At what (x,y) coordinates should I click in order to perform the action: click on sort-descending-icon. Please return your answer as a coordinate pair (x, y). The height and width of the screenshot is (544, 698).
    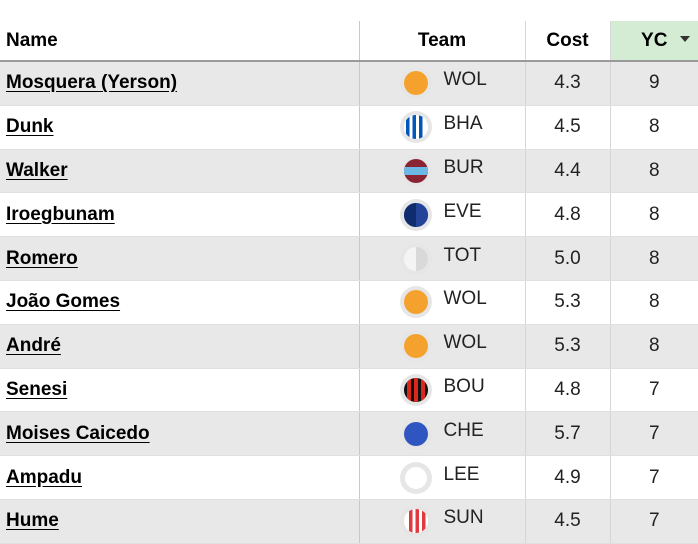
    Looking at the image, I should click on (685, 39).